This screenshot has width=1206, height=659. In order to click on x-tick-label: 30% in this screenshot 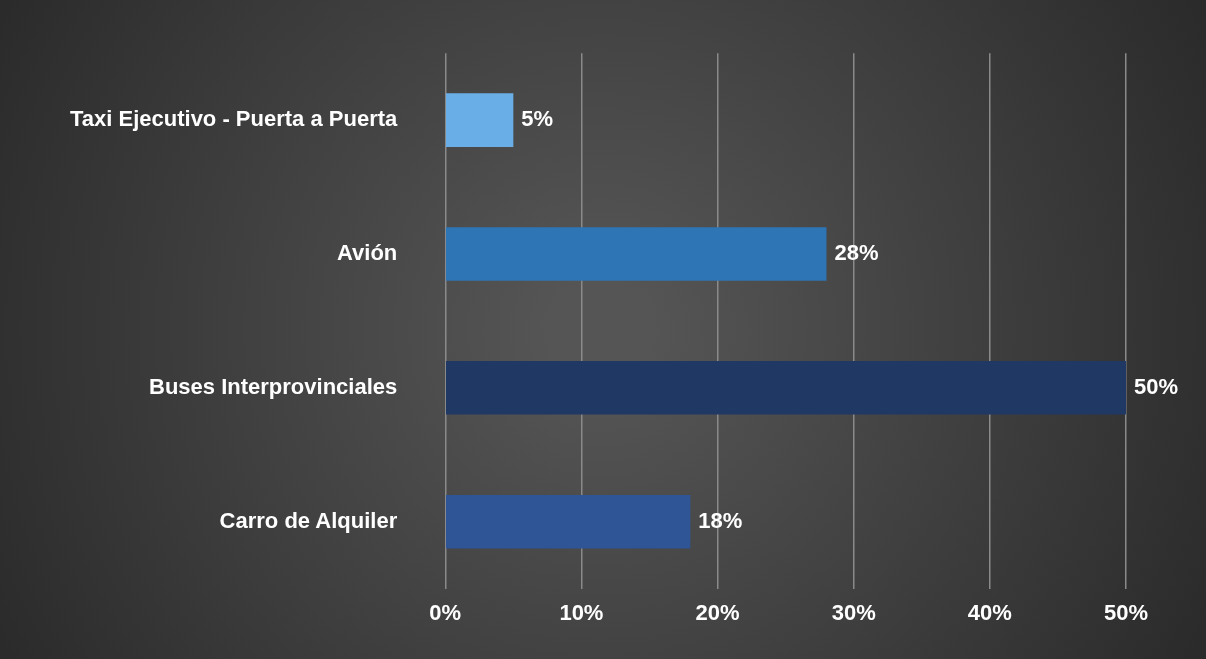, I will do `click(853, 612)`.